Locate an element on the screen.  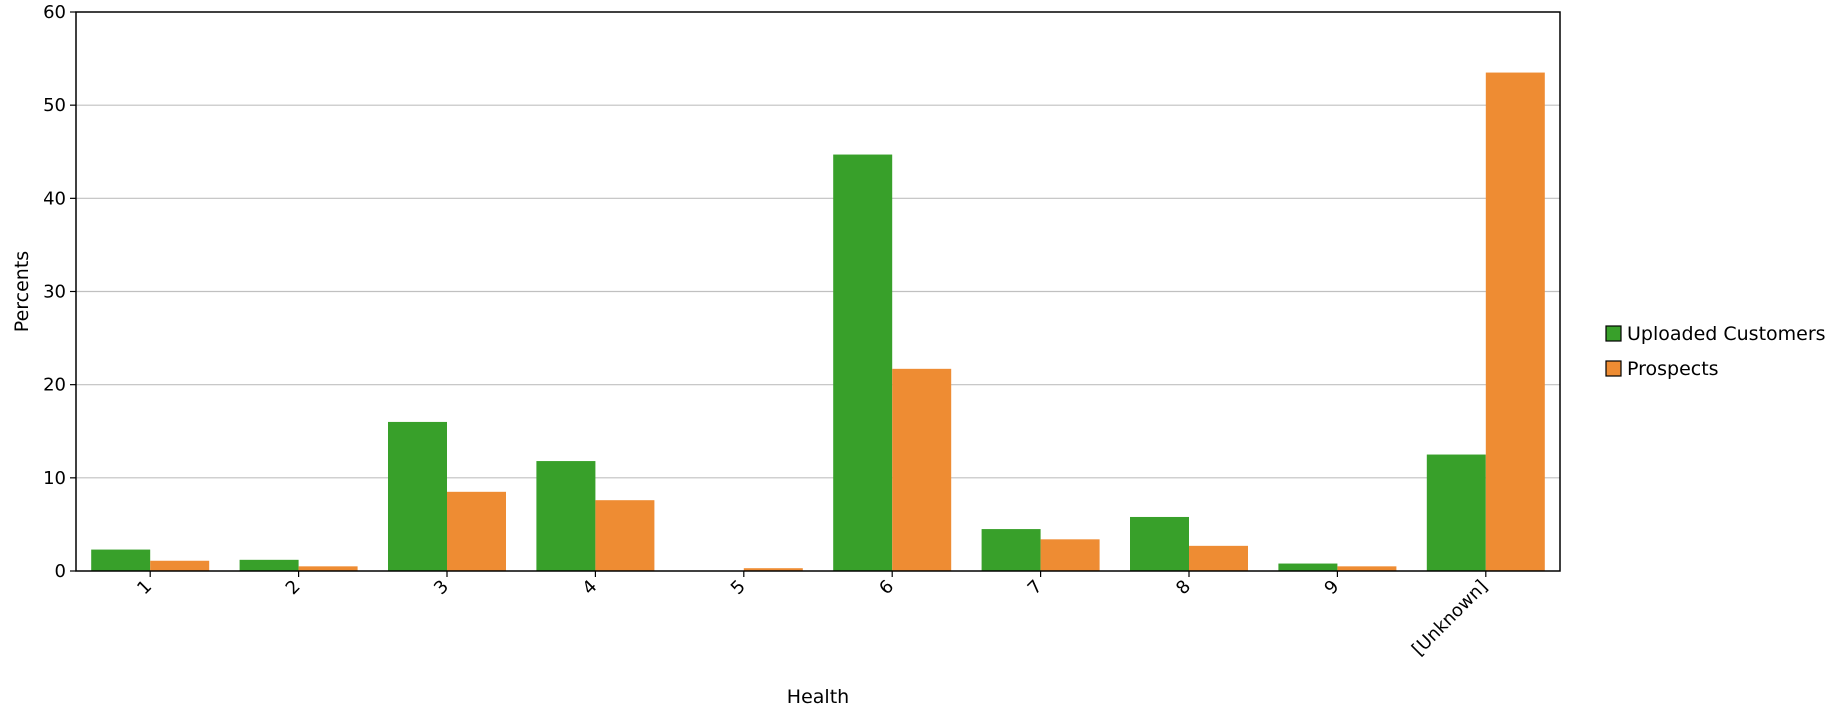
y-axis-title: Percents is located at coordinates (22, 291).